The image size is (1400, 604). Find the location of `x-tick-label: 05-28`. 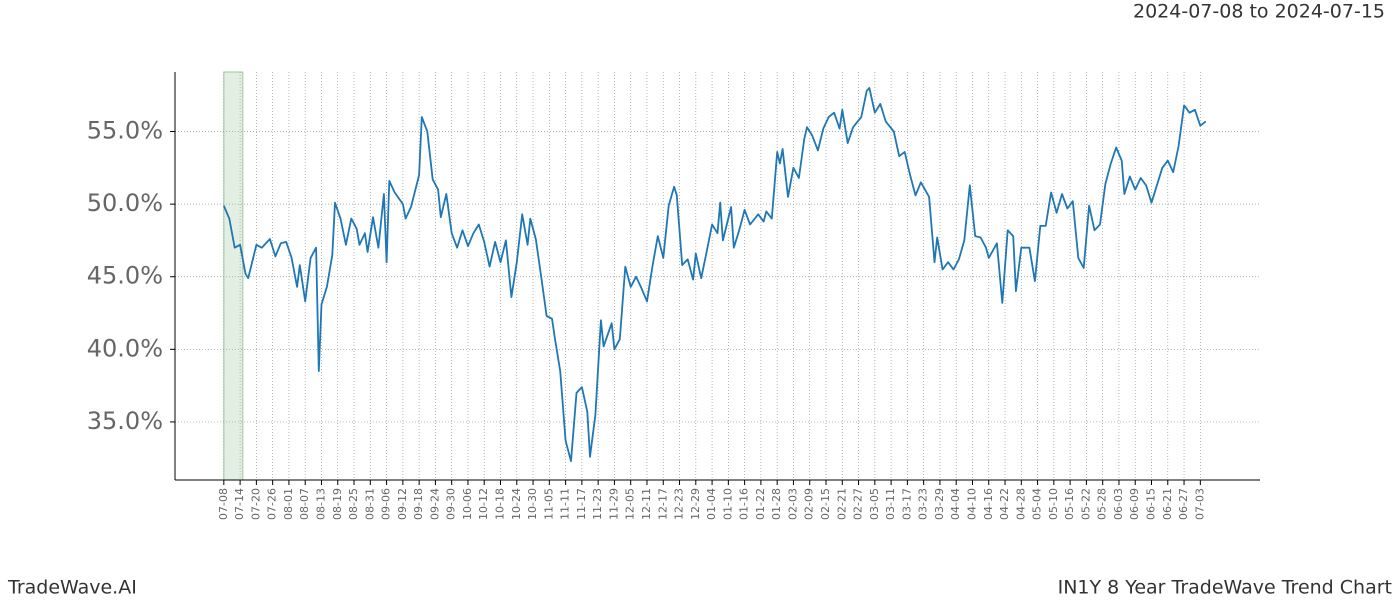

x-tick-label: 05-28 is located at coordinates (1102, 504).